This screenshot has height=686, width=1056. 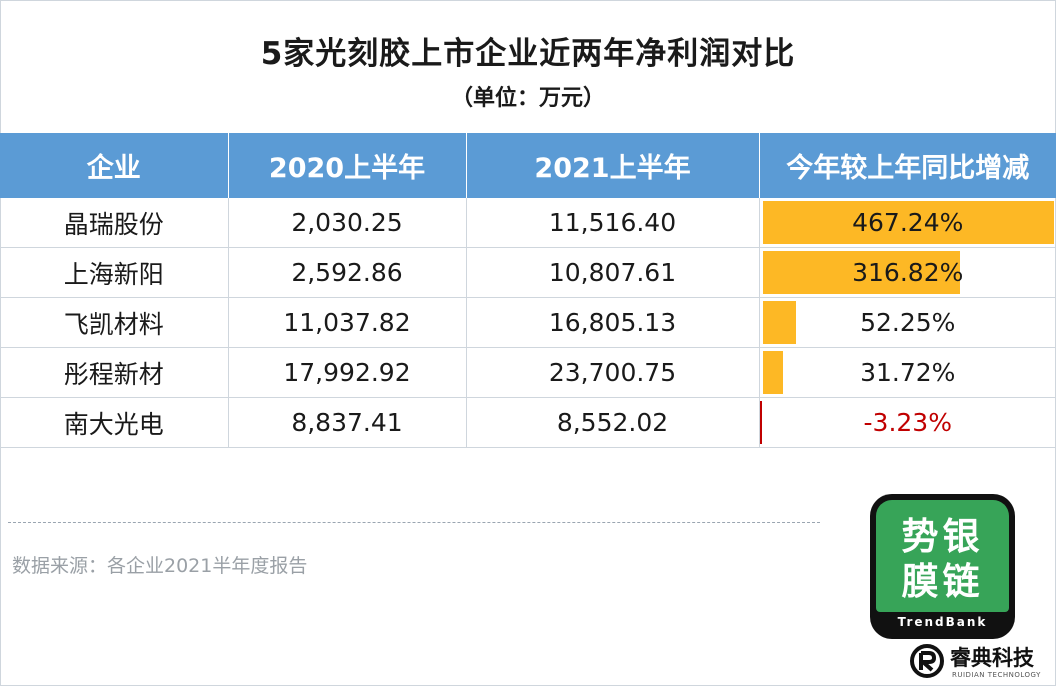 What do you see at coordinates (114, 422) in the screenshot?
I see `company-cell: 南大光电` at bounding box center [114, 422].